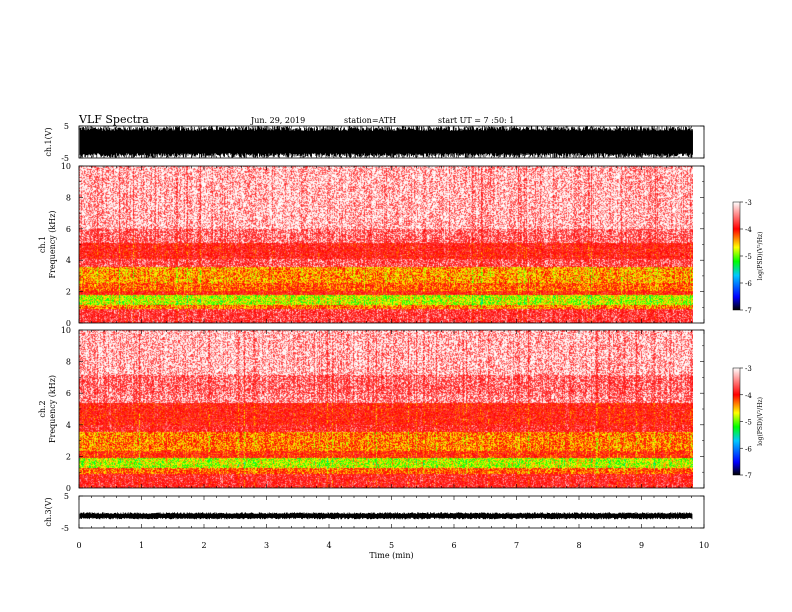  I want to click on ch3-waveform-panel: 5 -5 ch.3(V), so click(374, 512).